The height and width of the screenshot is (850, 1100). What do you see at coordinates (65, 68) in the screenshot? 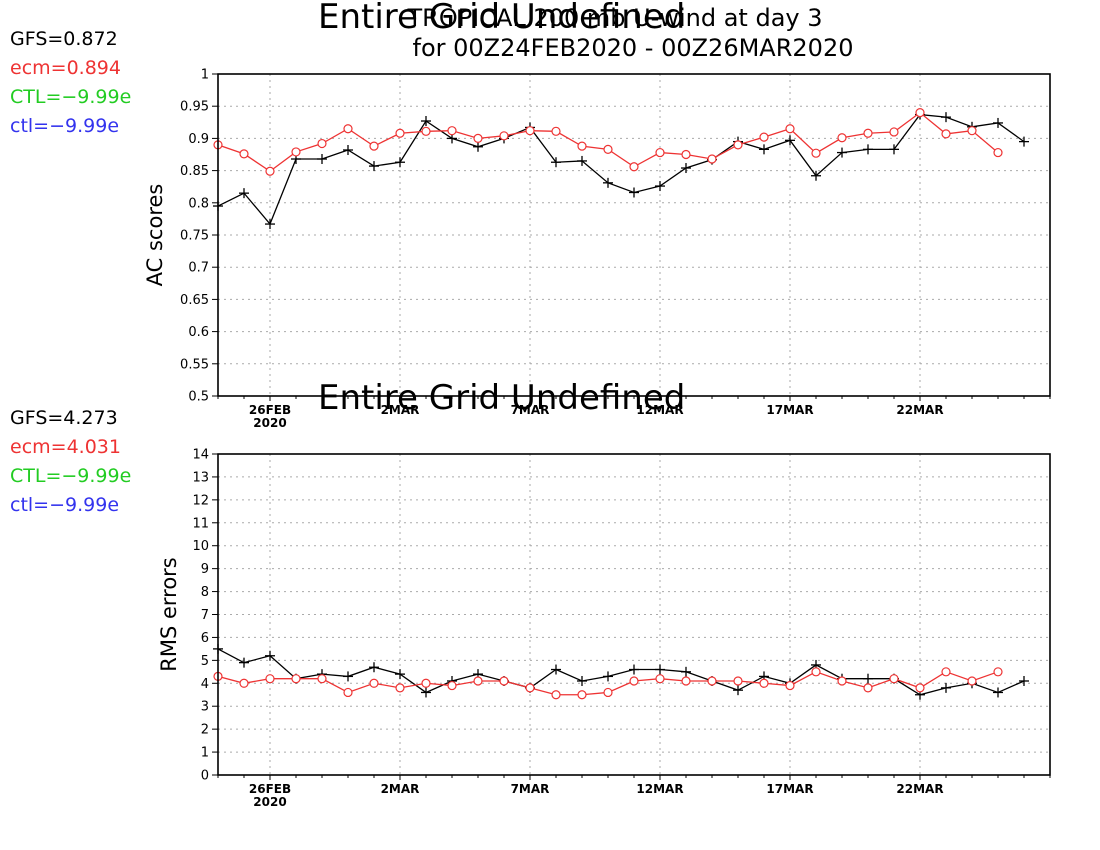
I see `legend-entry-ecm: ecm=0.894` at bounding box center [65, 68].